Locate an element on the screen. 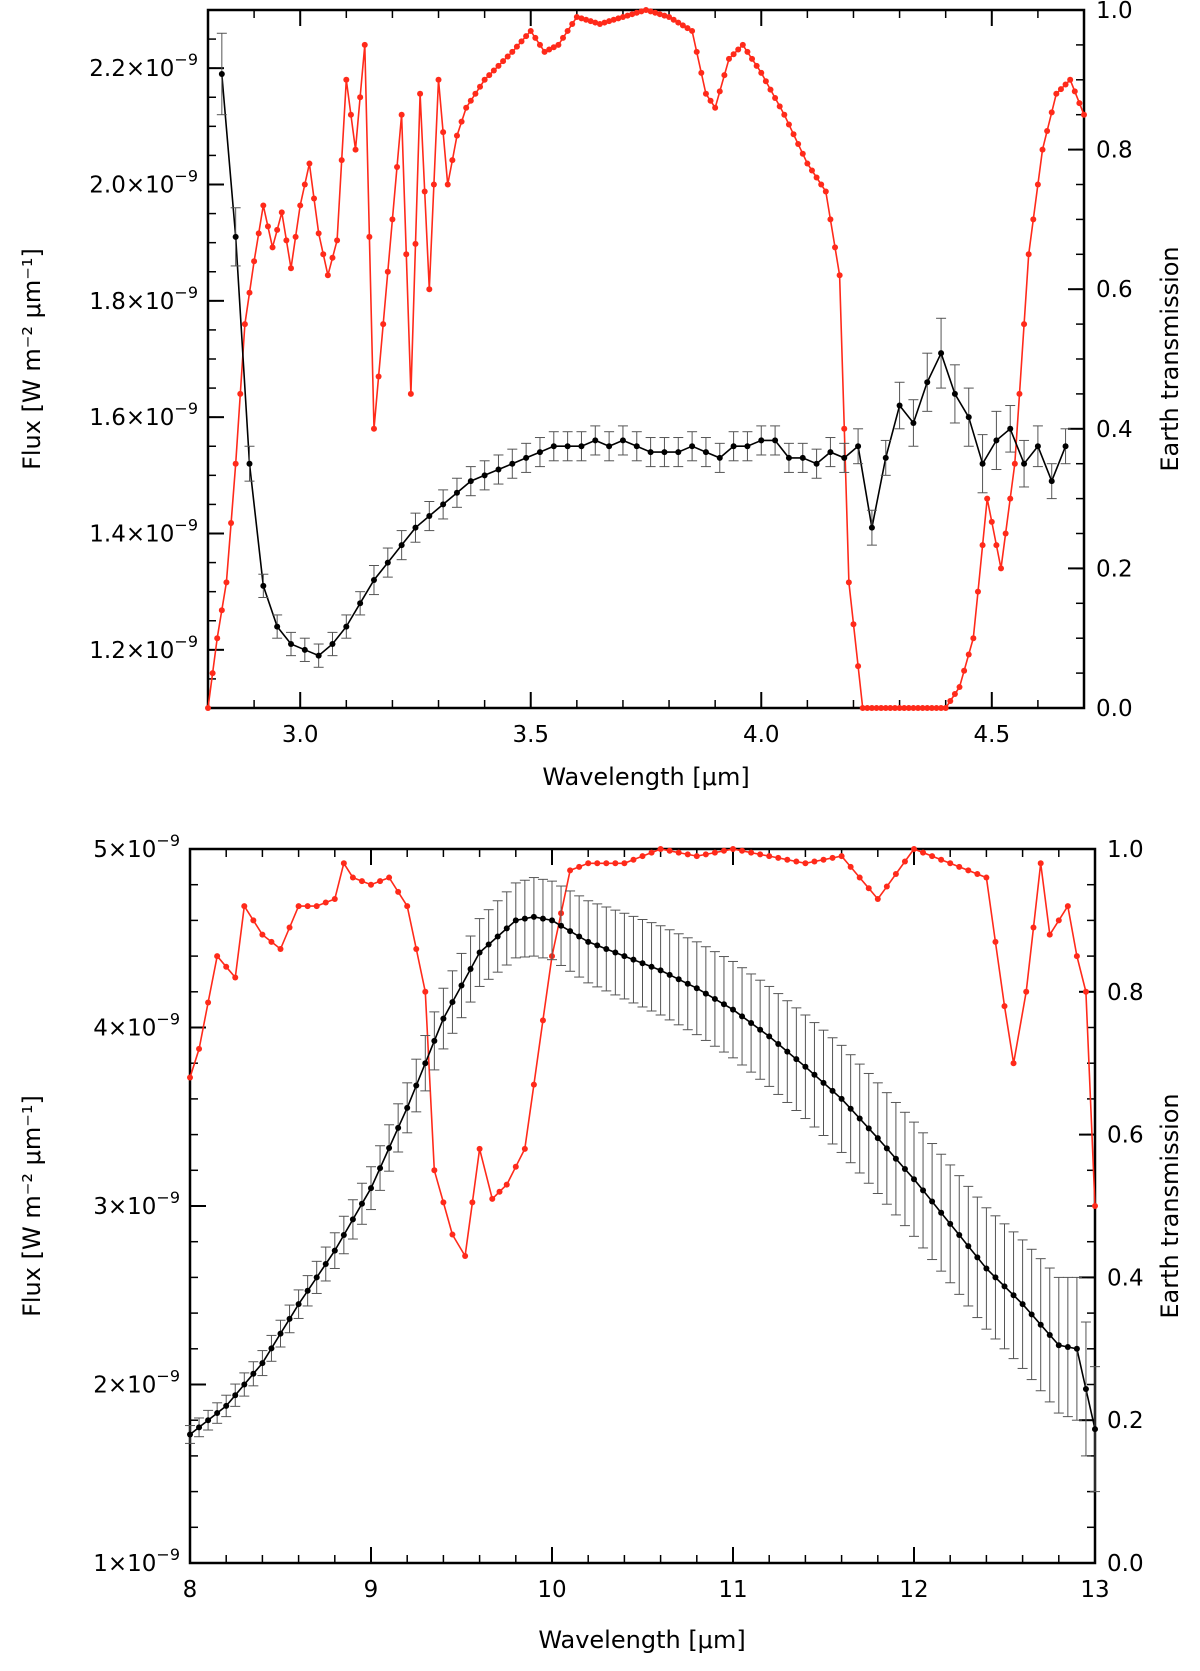 This screenshot has width=1200, height=1671. x-tick-label: 10 is located at coordinates (551, 1590).